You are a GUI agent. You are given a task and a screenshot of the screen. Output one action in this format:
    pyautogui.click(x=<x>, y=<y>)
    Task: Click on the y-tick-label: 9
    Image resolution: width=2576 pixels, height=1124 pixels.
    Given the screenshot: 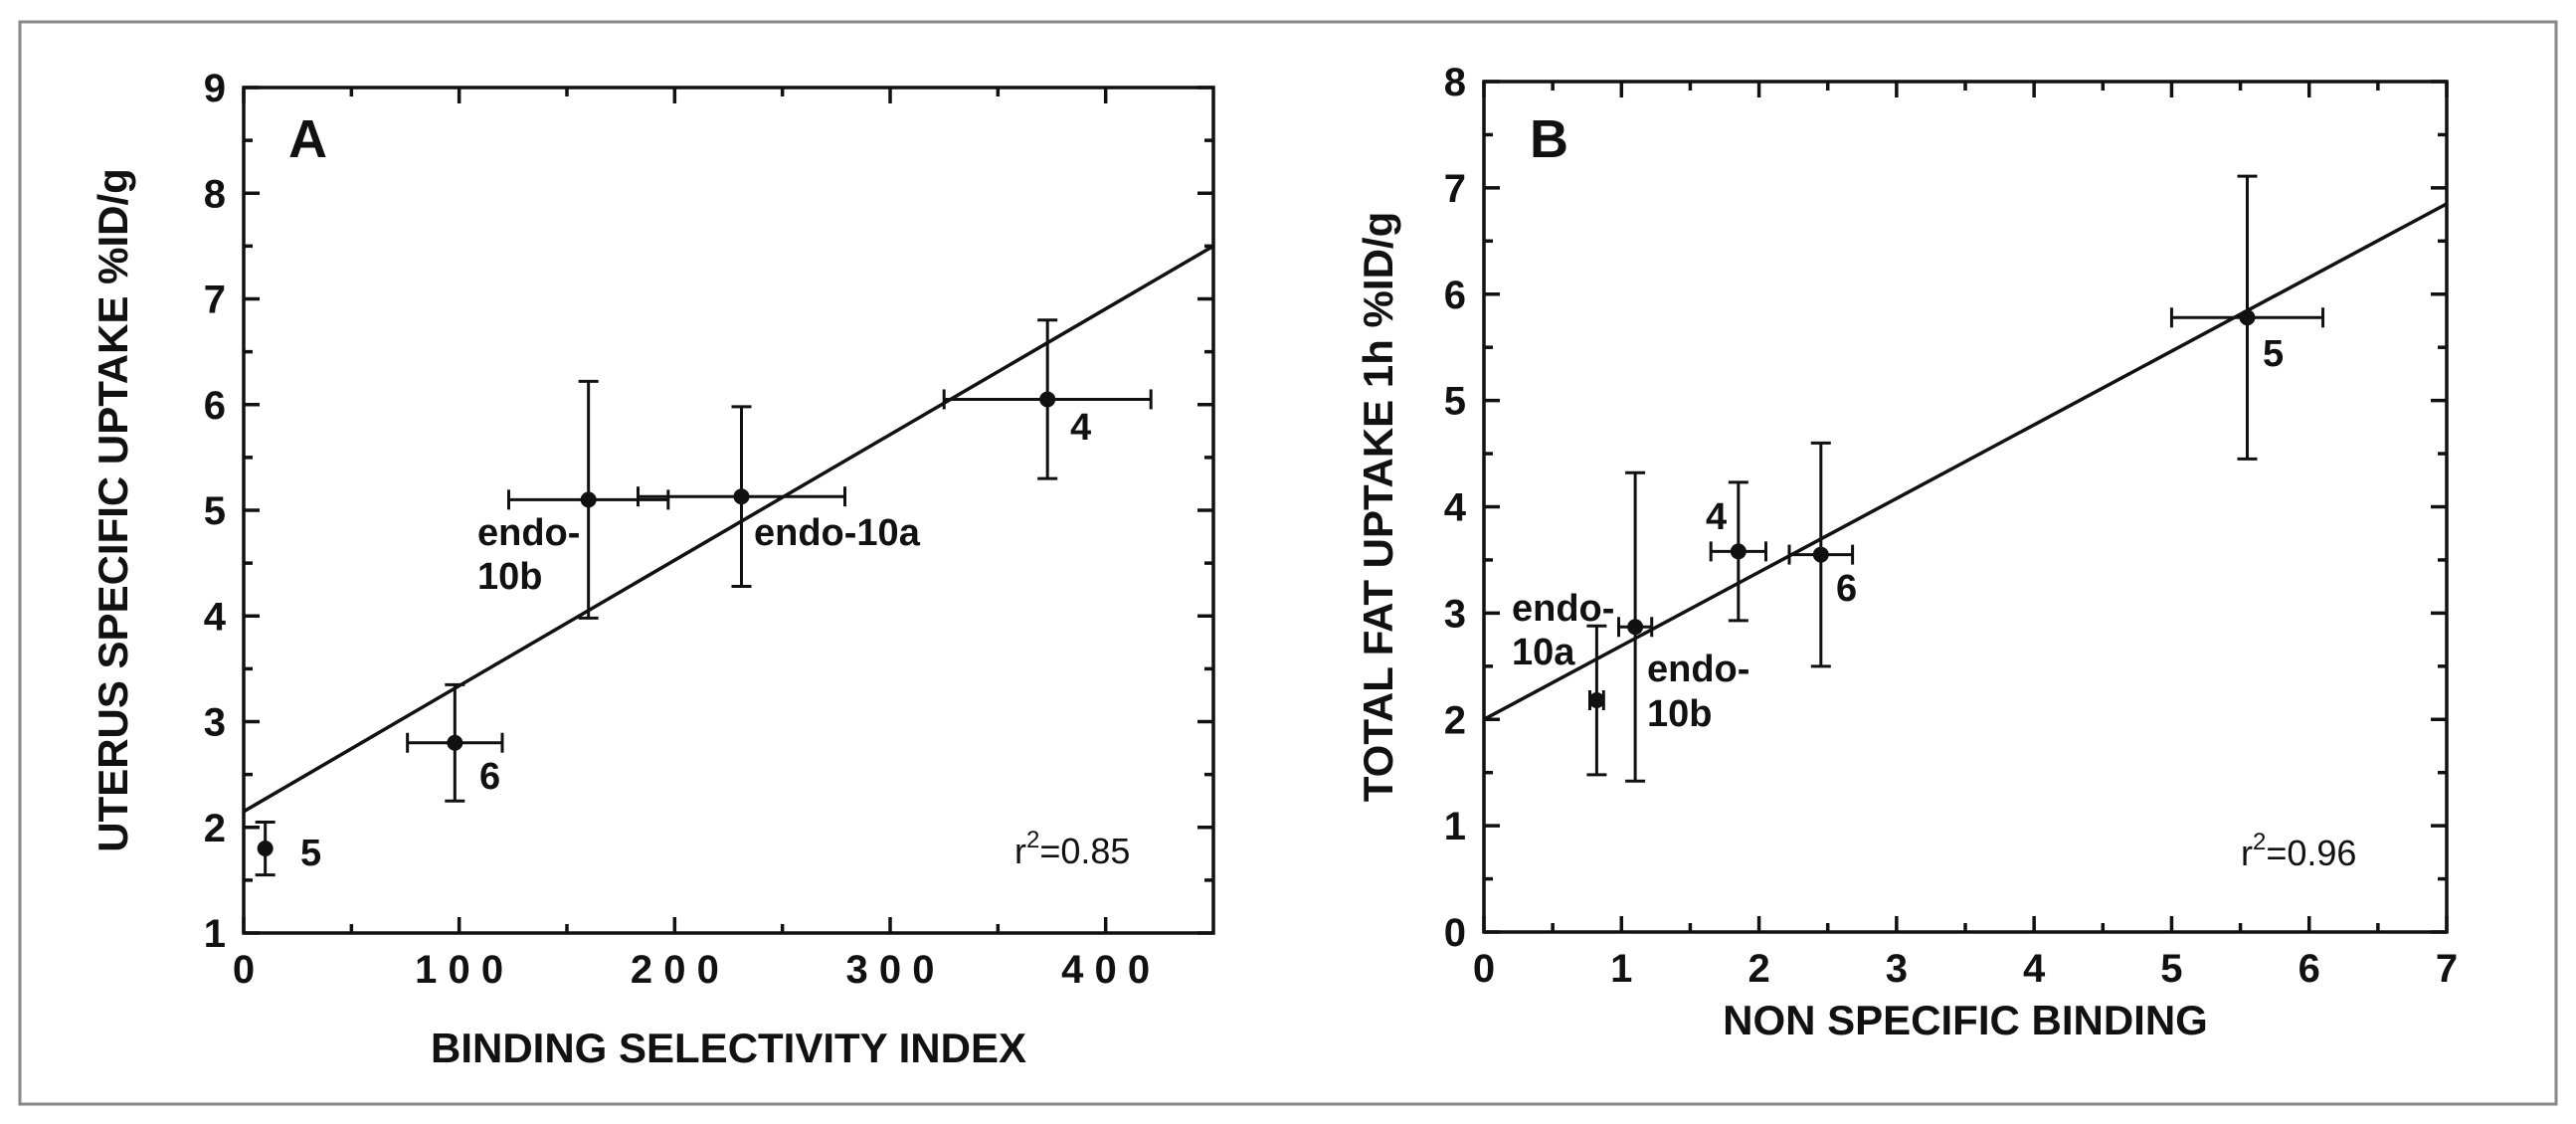 What is the action you would take?
    pyautogui.click(x=215, y=88)
    